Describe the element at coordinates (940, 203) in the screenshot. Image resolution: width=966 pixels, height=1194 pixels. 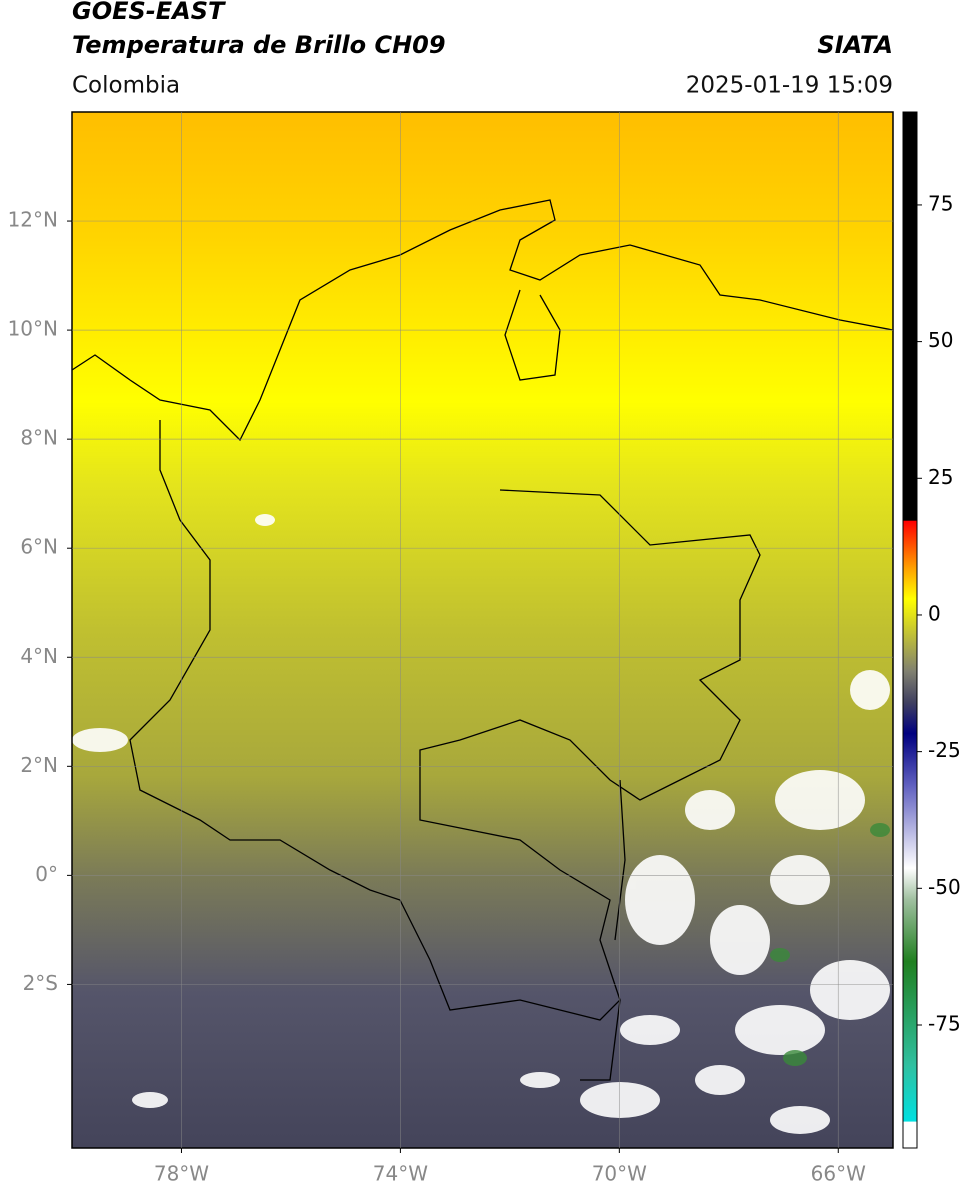
I see `colorbar-label: 75` at that location.